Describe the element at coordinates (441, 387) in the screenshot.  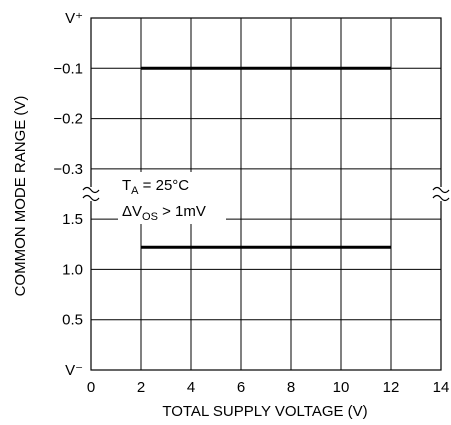
I see `x-tick-label: 14` at that location.